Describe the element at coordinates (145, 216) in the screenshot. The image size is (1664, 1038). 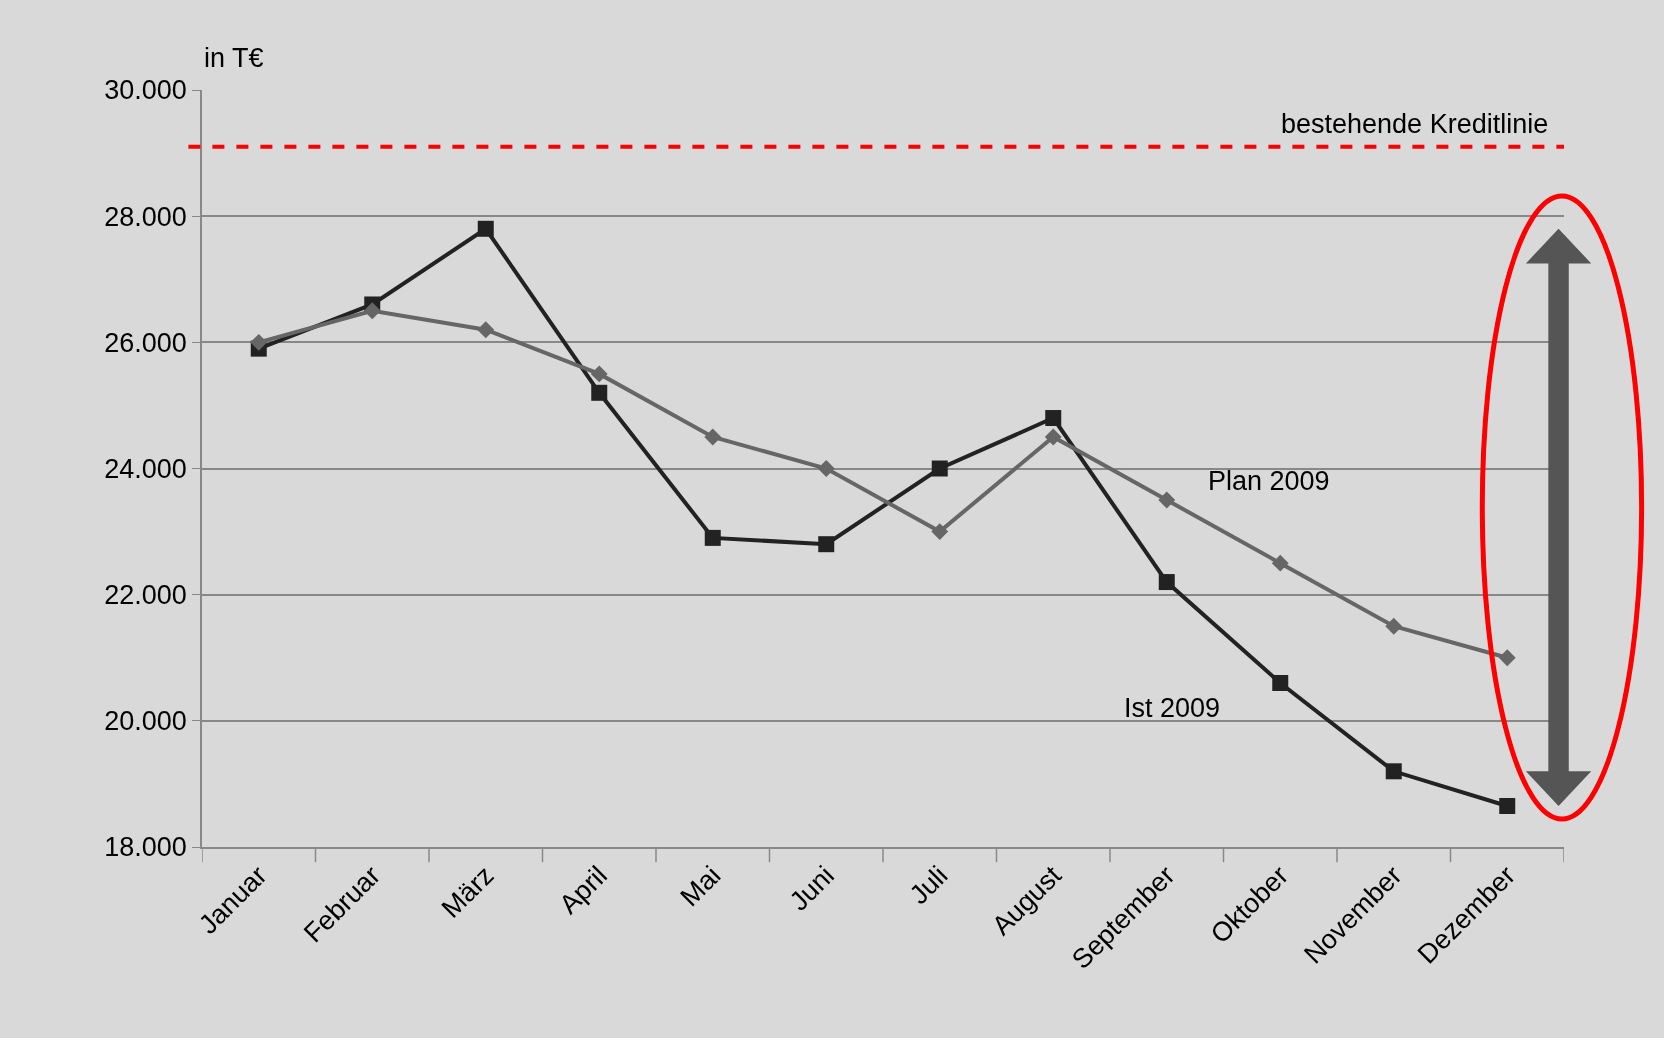
I see `y-tick-label: 28.000` at that location.